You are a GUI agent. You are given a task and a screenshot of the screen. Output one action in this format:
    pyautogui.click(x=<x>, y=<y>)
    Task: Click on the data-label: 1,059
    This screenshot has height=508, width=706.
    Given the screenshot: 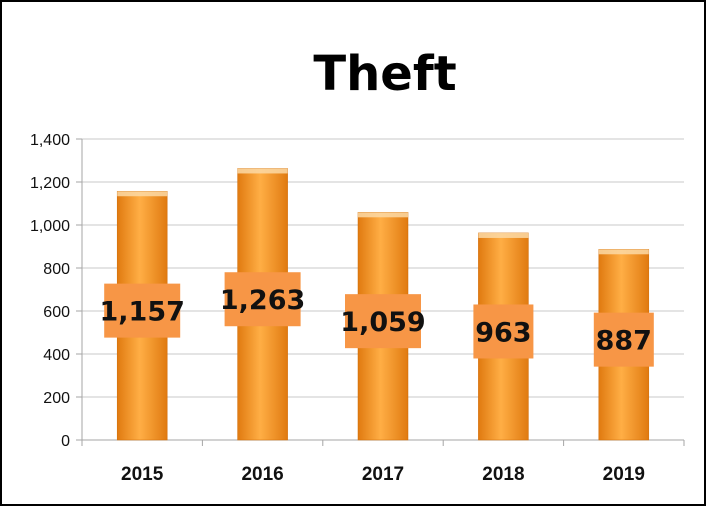 What is the action you would take?
    pyautogui.click(x=382, y=322)
    